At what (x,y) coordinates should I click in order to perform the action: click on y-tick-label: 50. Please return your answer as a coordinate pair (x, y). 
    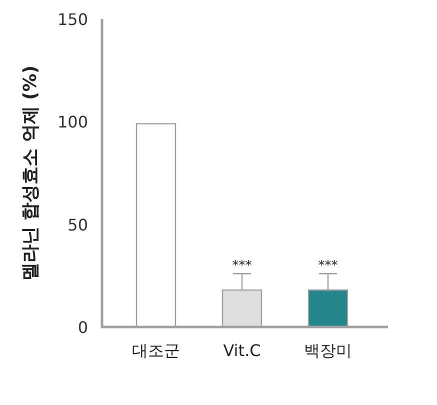
    Looking at the image, I should click on (78, 224).